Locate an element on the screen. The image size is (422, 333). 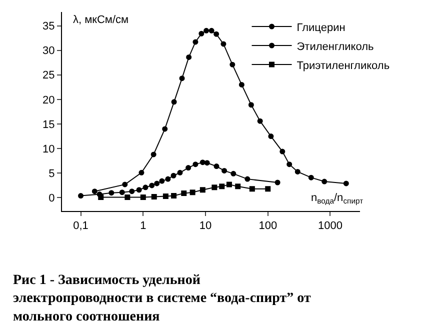
legend-label: Триэтиленгликоль is located at coordinates (343, 66).